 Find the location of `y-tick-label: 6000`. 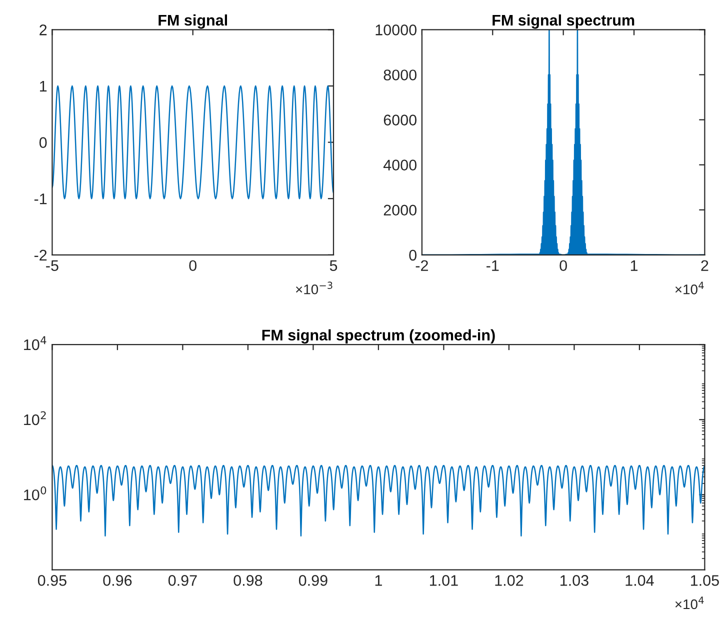

y-tick-label: 6000 is located at coordinates (400, 120).